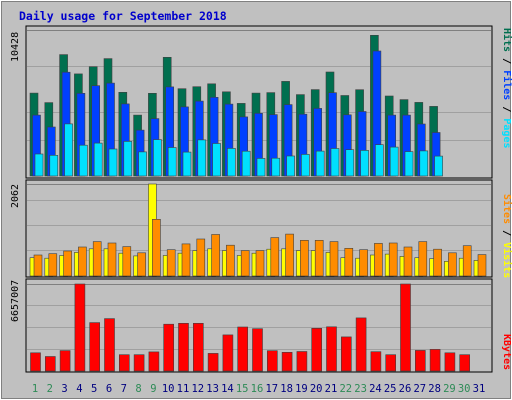  What do you see at coordinates (419, 389) in the screenshot?
I see `day-label: 27` at bounding box center [419, 389].